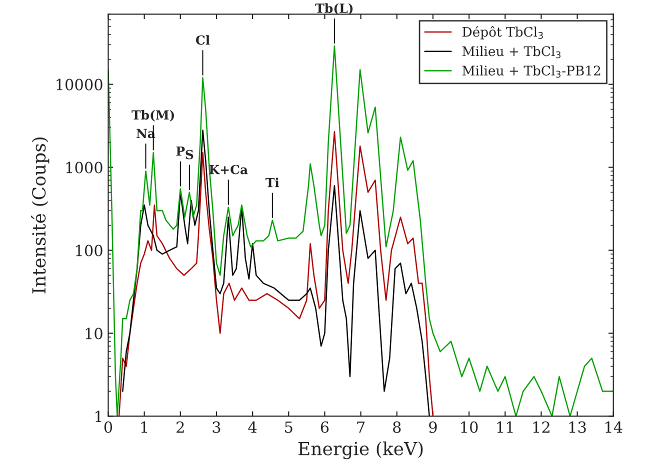 This screenshot has height=473, width=656. What do you see at coordinates (433, 427) in the screenshot?
I see `x-tick-label: 9` at bounding box center [433, 427].